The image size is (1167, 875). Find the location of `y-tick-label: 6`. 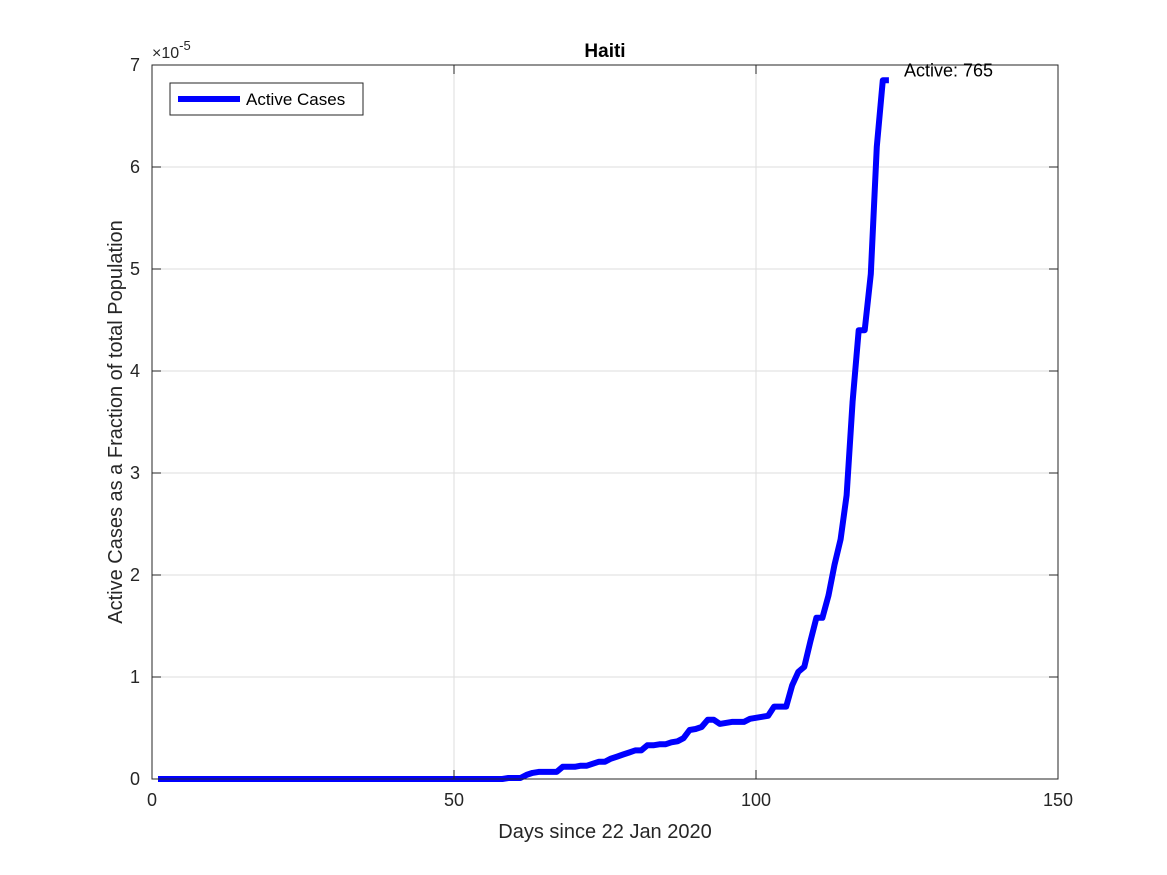

y-tick-label: 6 is located at coordinates (135, 167).